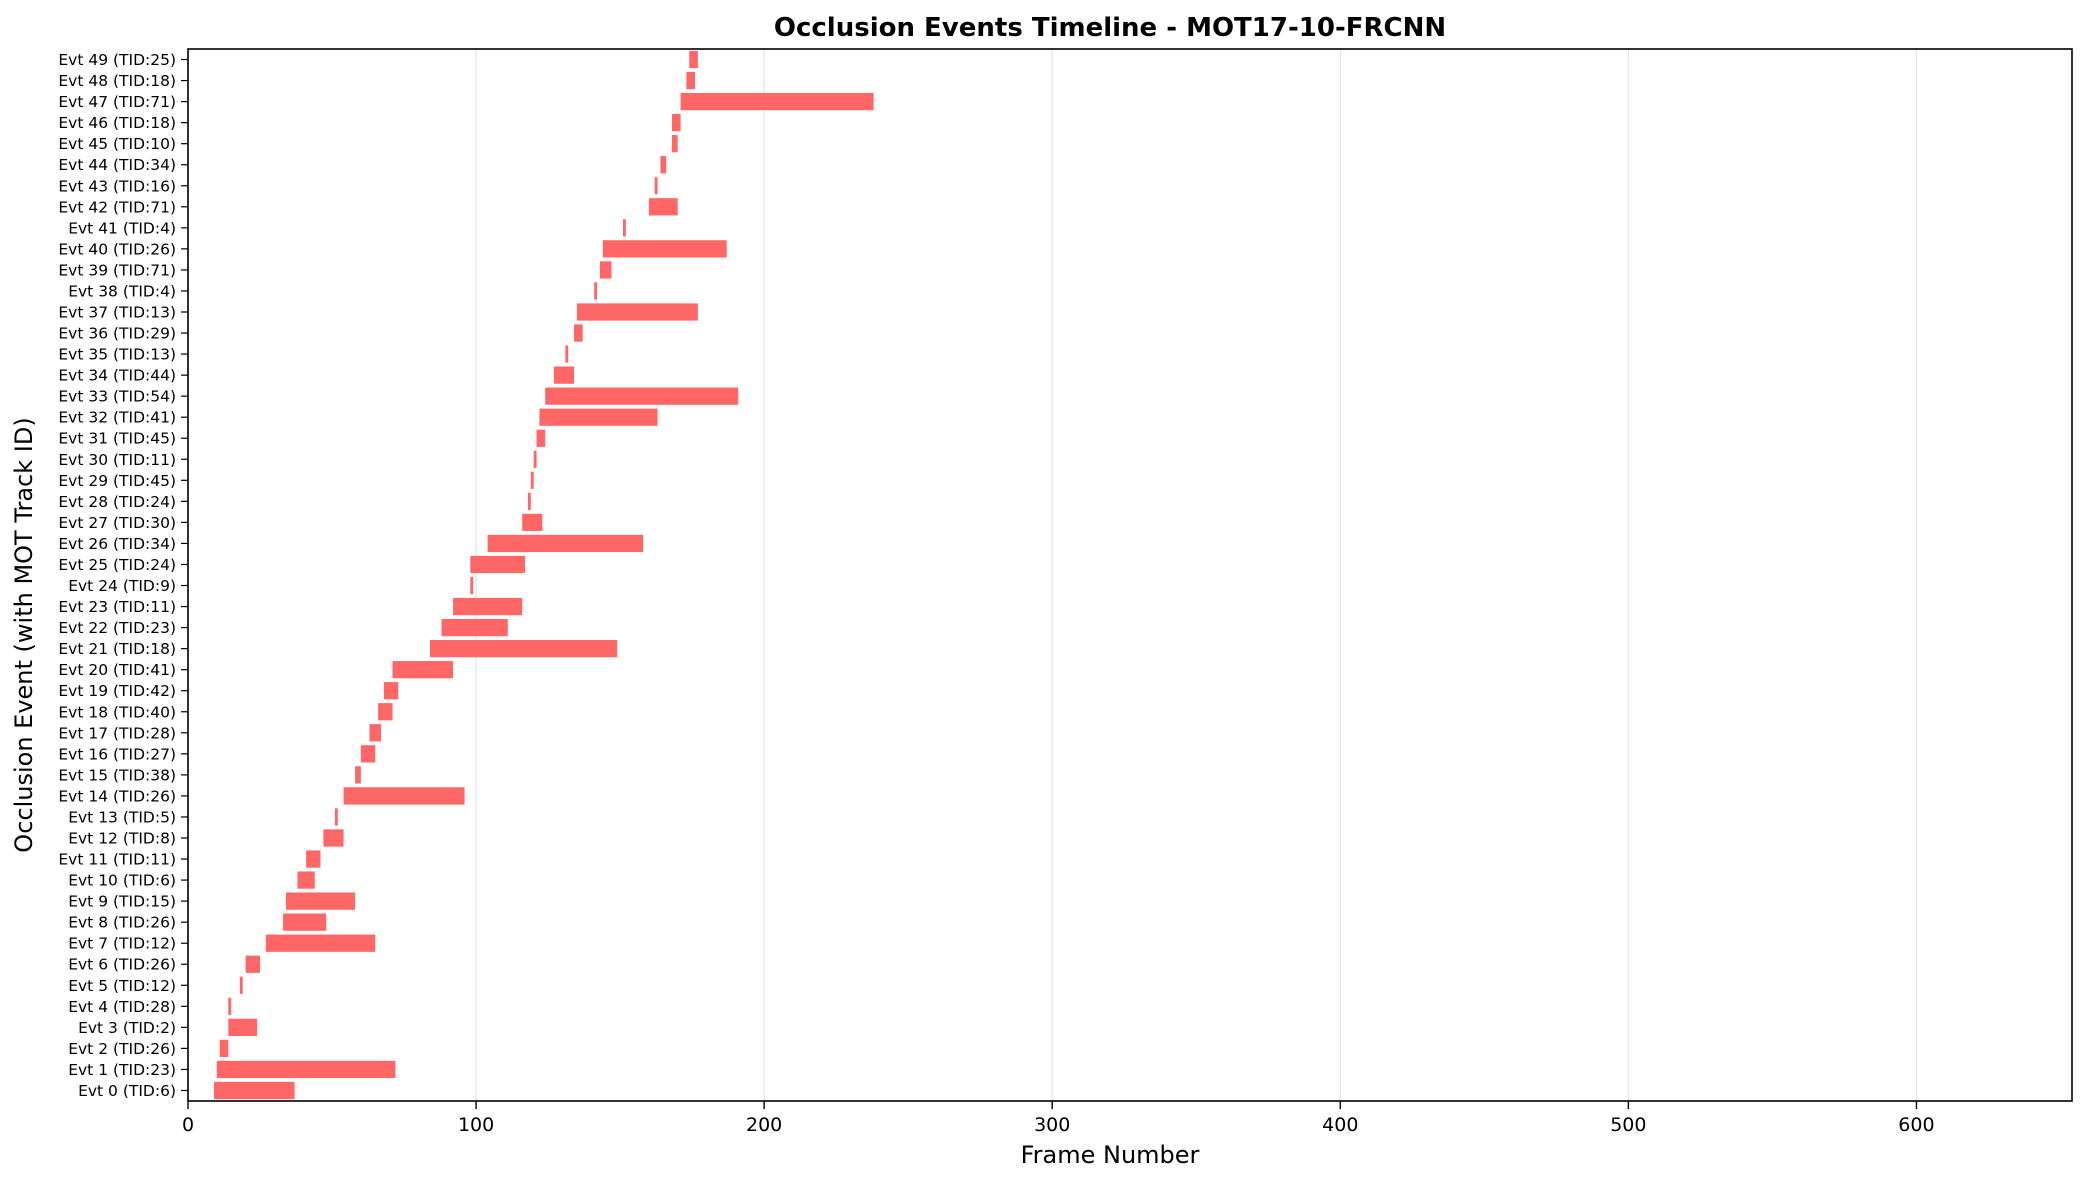  What do you see at coordinates (117, 733) in the screenshot?
I see `y-tick-label: Evt 17 (TID:28)` at bounding box center [117, 733].